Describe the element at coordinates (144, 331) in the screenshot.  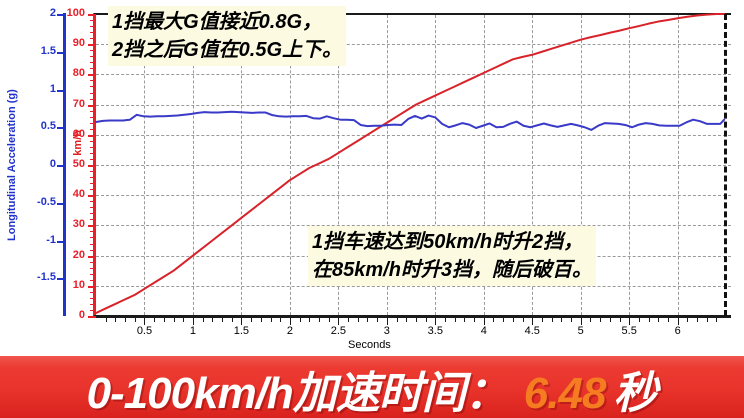
I see `x-axis-tick-label: 0.5` at that location.